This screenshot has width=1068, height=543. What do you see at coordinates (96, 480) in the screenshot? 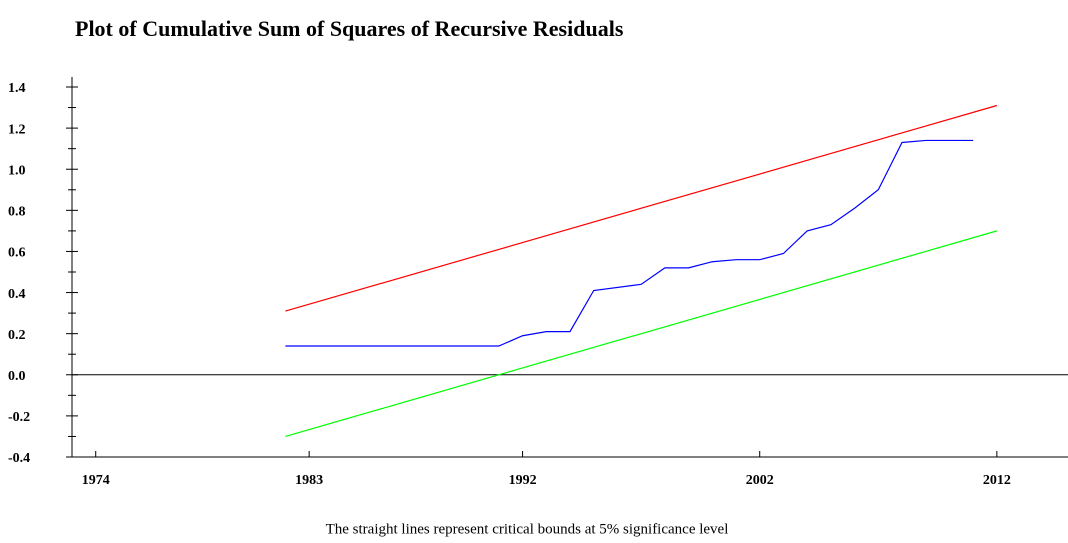
I see `x-tick-label: 1974` at bounding box center [96, 480].